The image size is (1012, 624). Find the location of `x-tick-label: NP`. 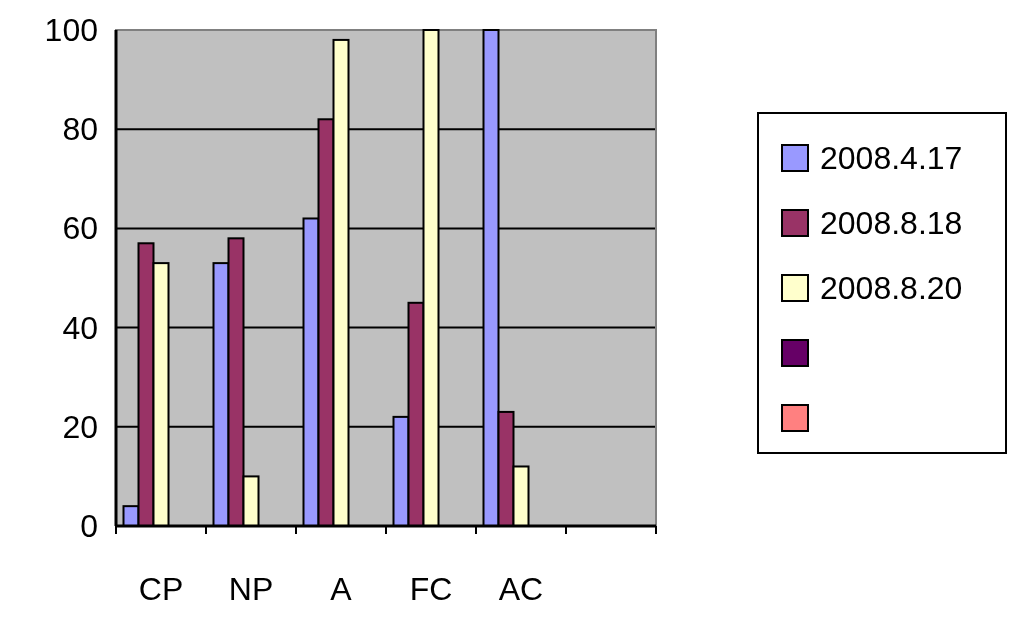

x-tick-label: NP is located at coordinates (251, 589).